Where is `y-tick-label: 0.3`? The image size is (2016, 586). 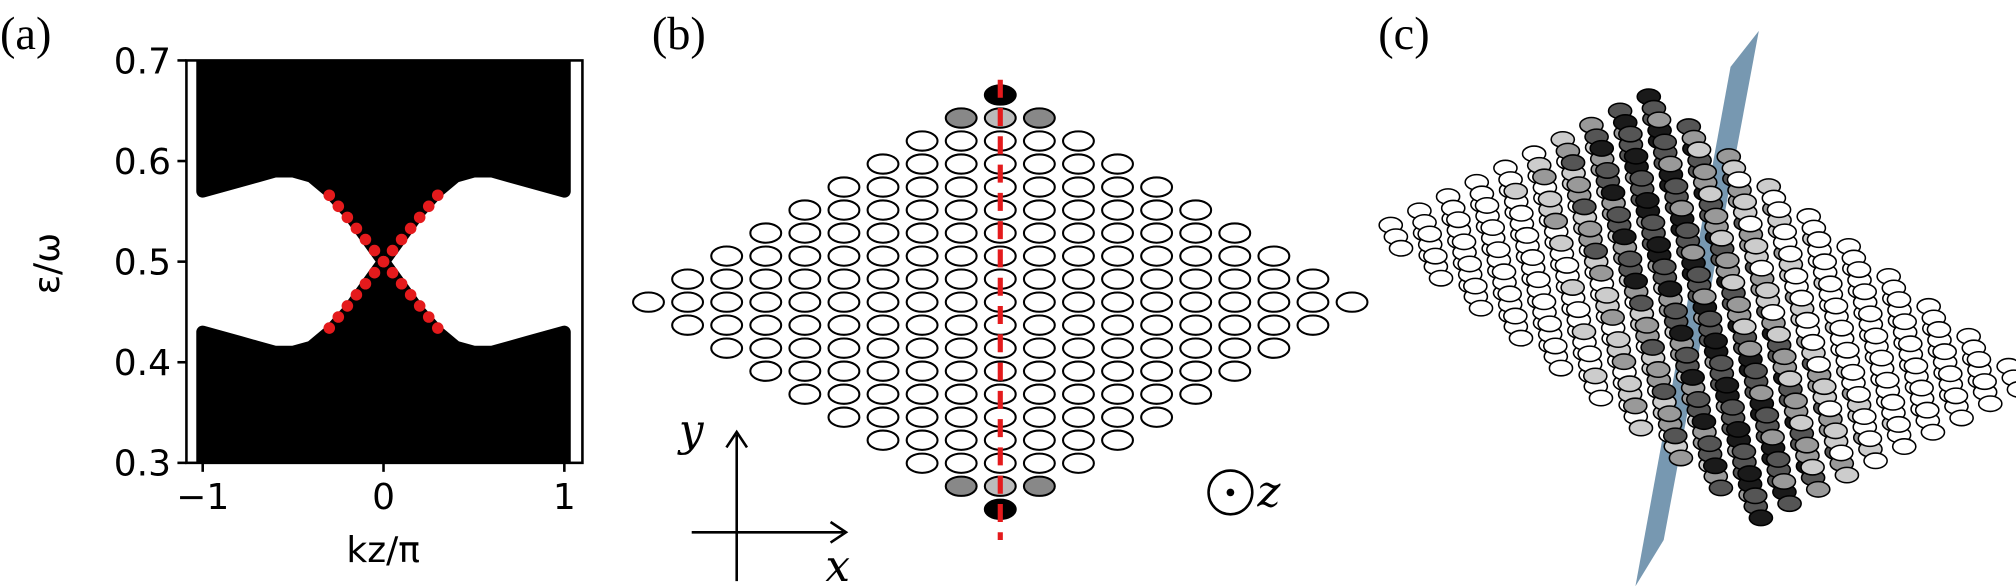
y-tick-label: 0.3 is located at coordinates (142, 464).